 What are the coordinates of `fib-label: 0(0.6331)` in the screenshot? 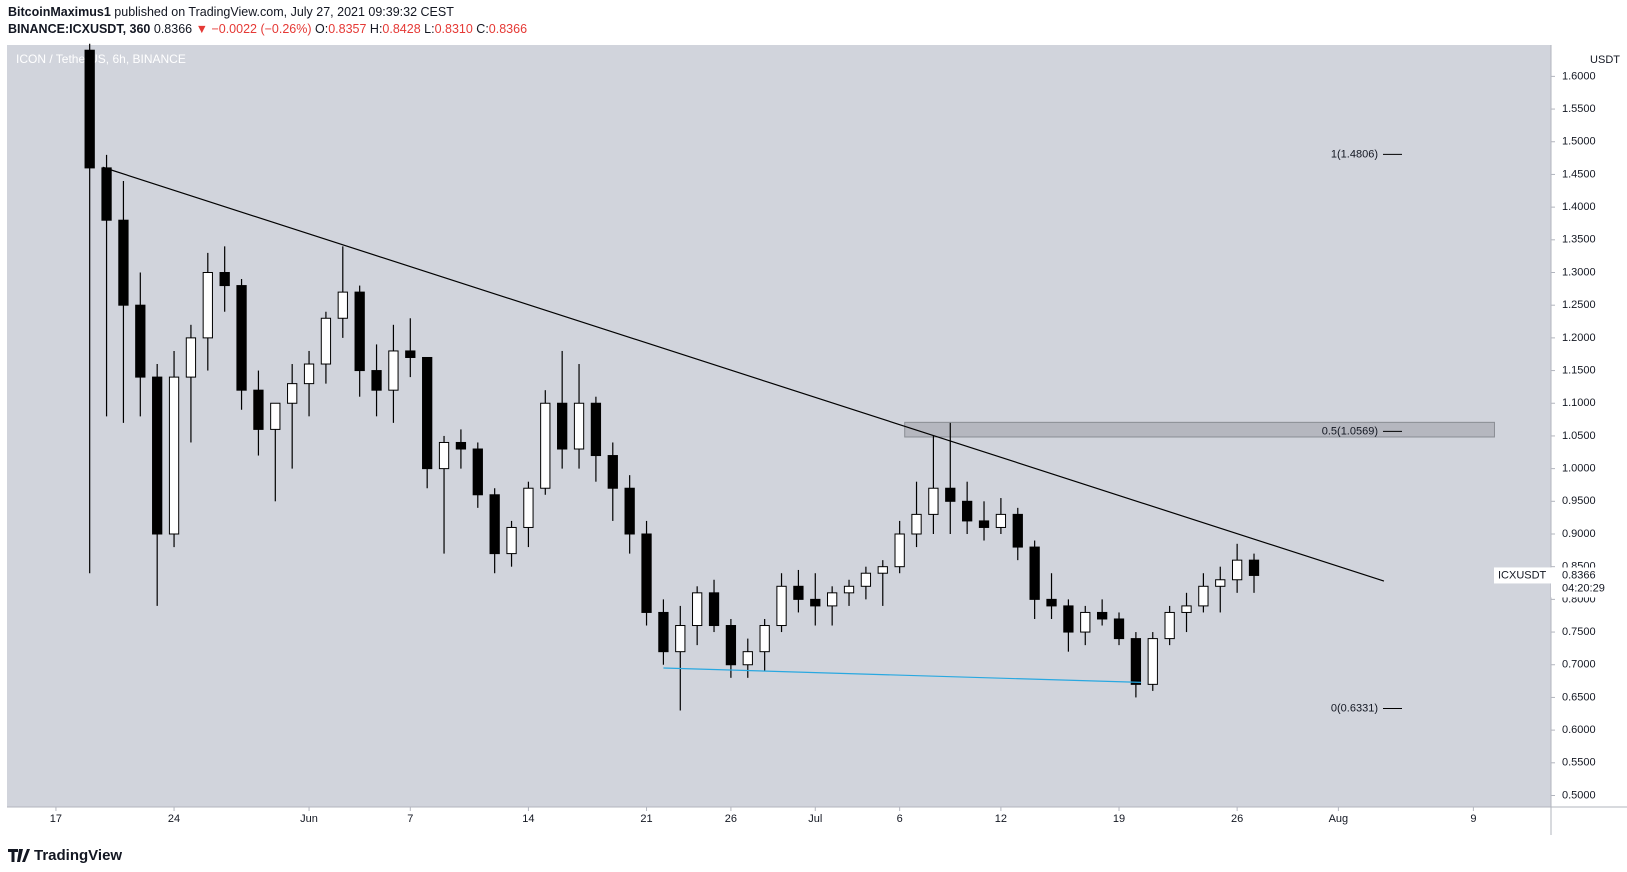 It's located at (1354, 708).